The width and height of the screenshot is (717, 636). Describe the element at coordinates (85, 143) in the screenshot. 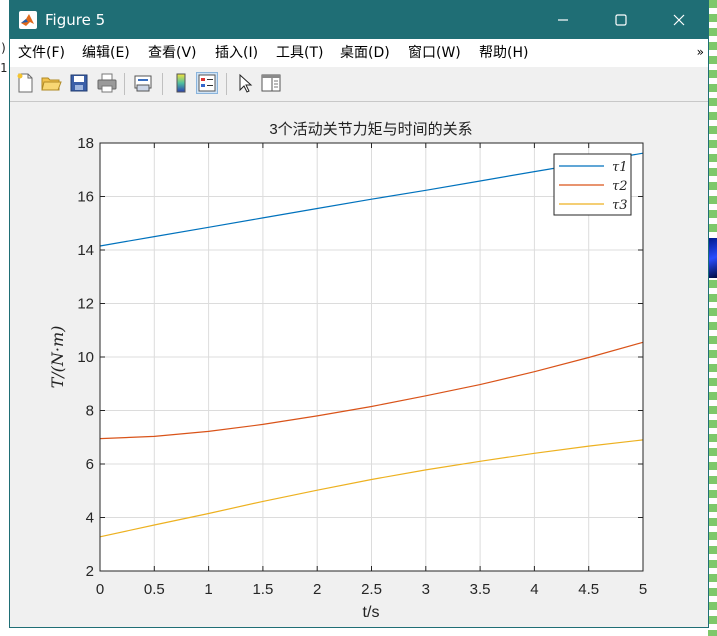

I see `y-tick-label: 18` at that location.